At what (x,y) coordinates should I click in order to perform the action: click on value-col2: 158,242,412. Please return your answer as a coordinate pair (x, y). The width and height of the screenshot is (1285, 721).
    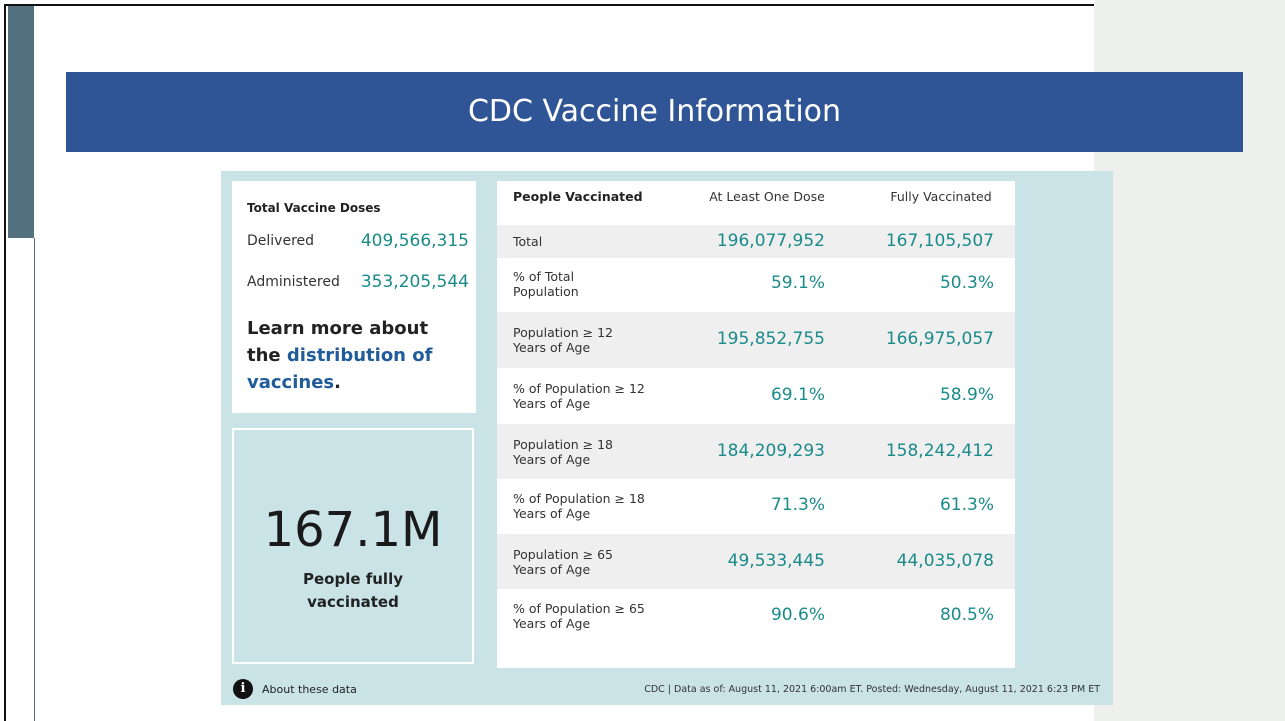
    Looking at the image, I should click on (939, 450).